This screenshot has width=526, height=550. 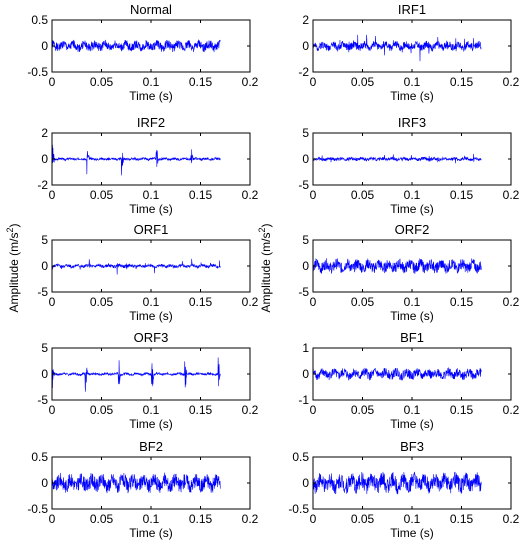 What do you see at coordinates (10, 229) in the screenshot?
I see `left-ylabel-sup: 2` at bounding box center [10, 229].